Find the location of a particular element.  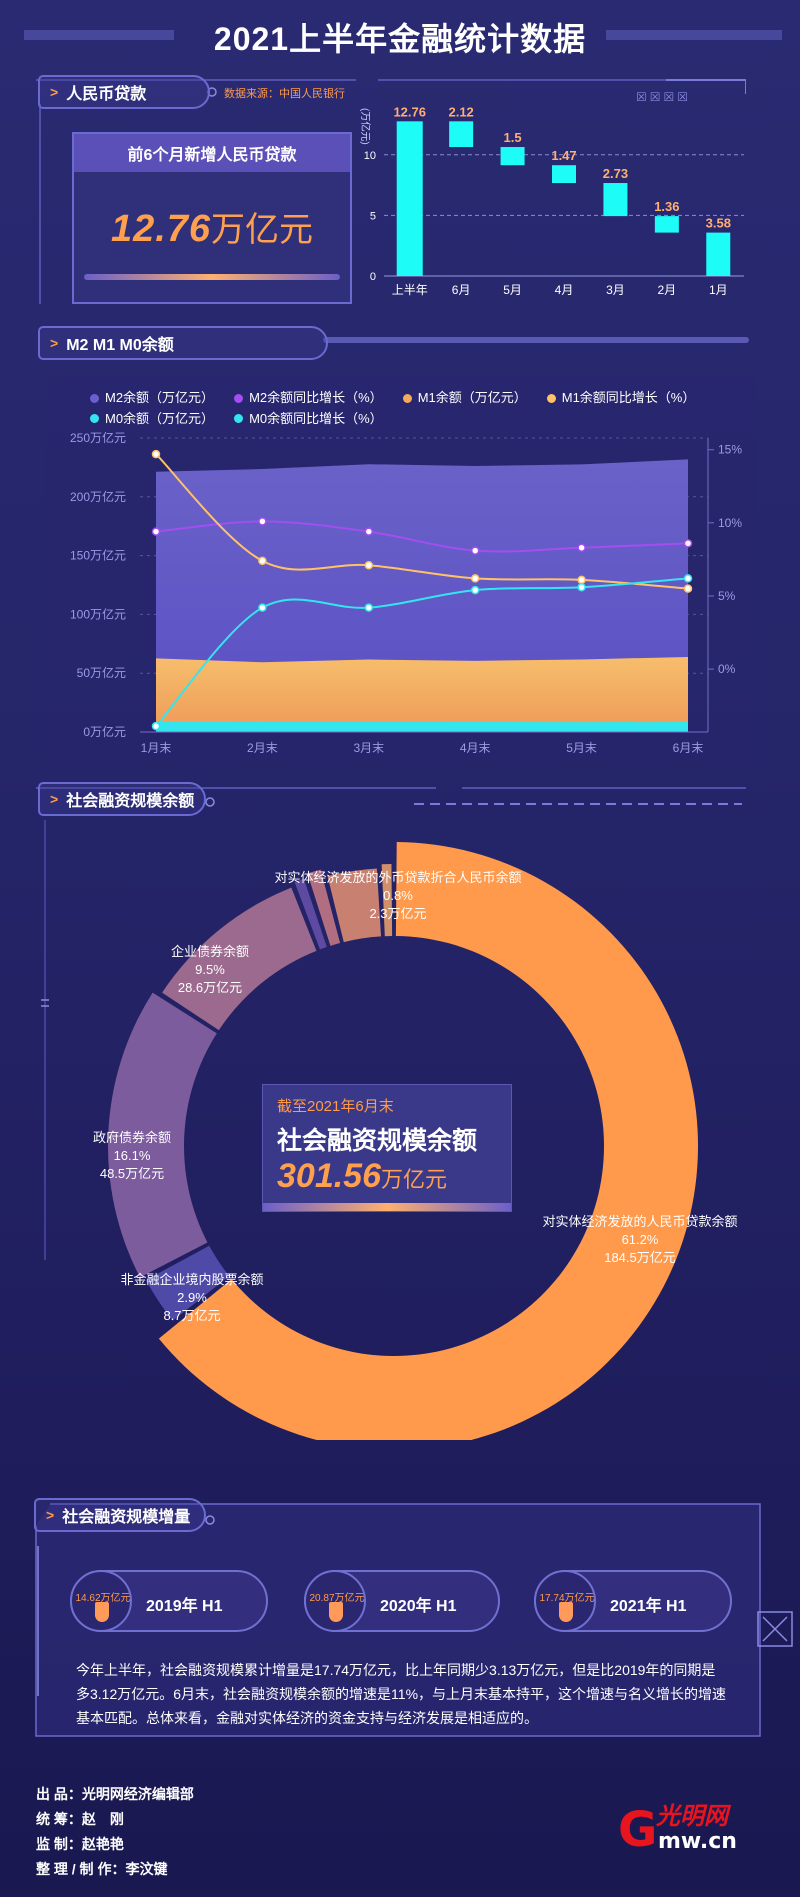

tsf-inc-2021-value: 17.74万亿元 is located at coordinates (567, 1598).